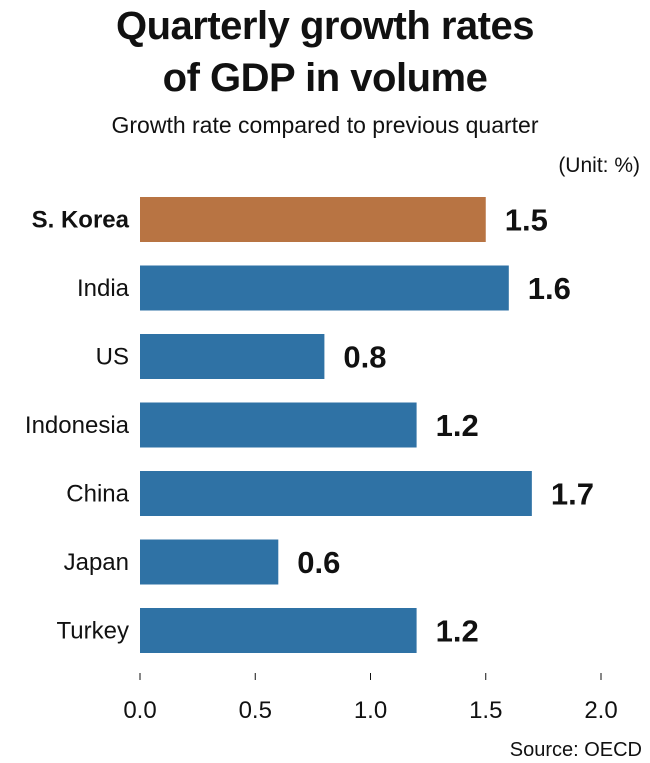 Image resolution: width=650 pixels, height=763 pixels. What do you see at coordinates (77, 425) in the screenshot?
I see `category-label: Indonesia` at bounding box center [77, 425].